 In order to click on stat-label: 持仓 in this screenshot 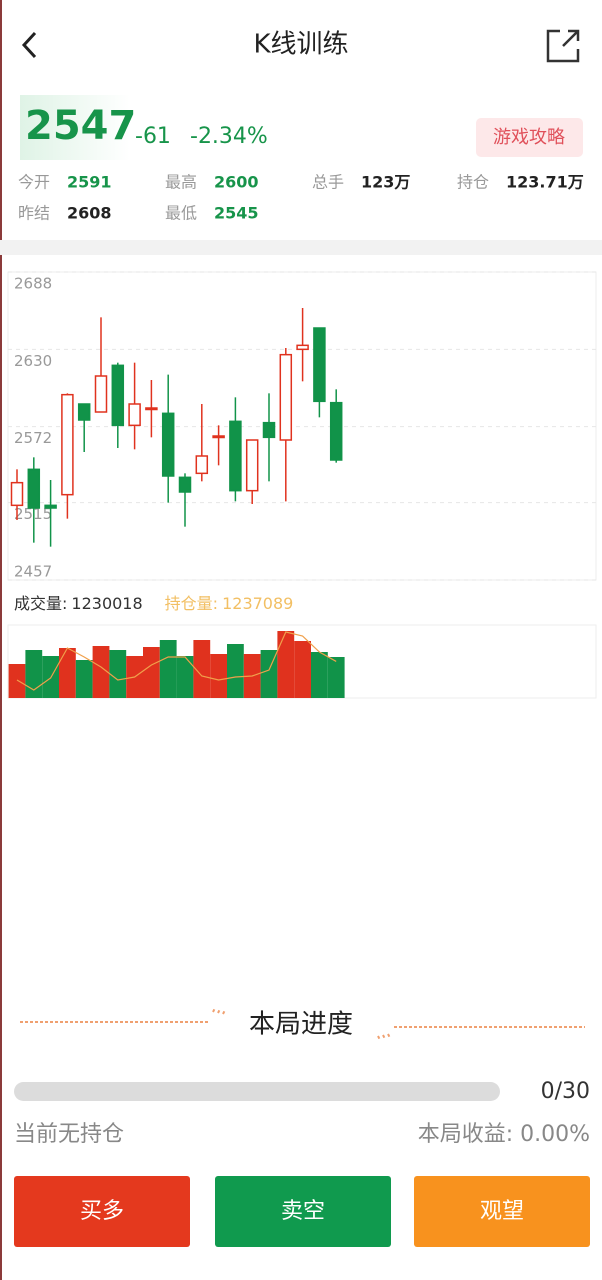, I will do `click(473, 182)`.